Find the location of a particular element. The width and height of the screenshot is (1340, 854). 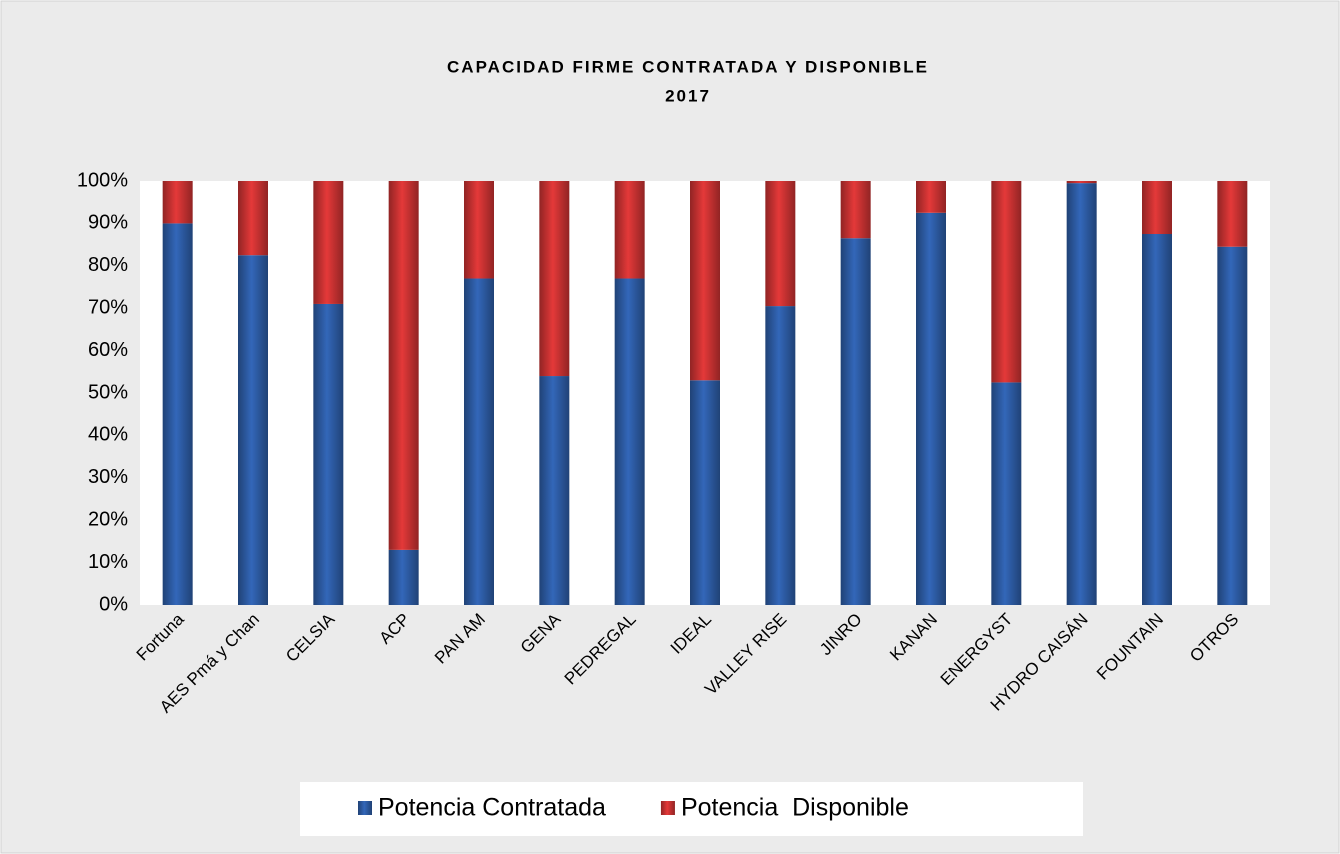

chart-title: 2017 is located at coordinates (688, 95).